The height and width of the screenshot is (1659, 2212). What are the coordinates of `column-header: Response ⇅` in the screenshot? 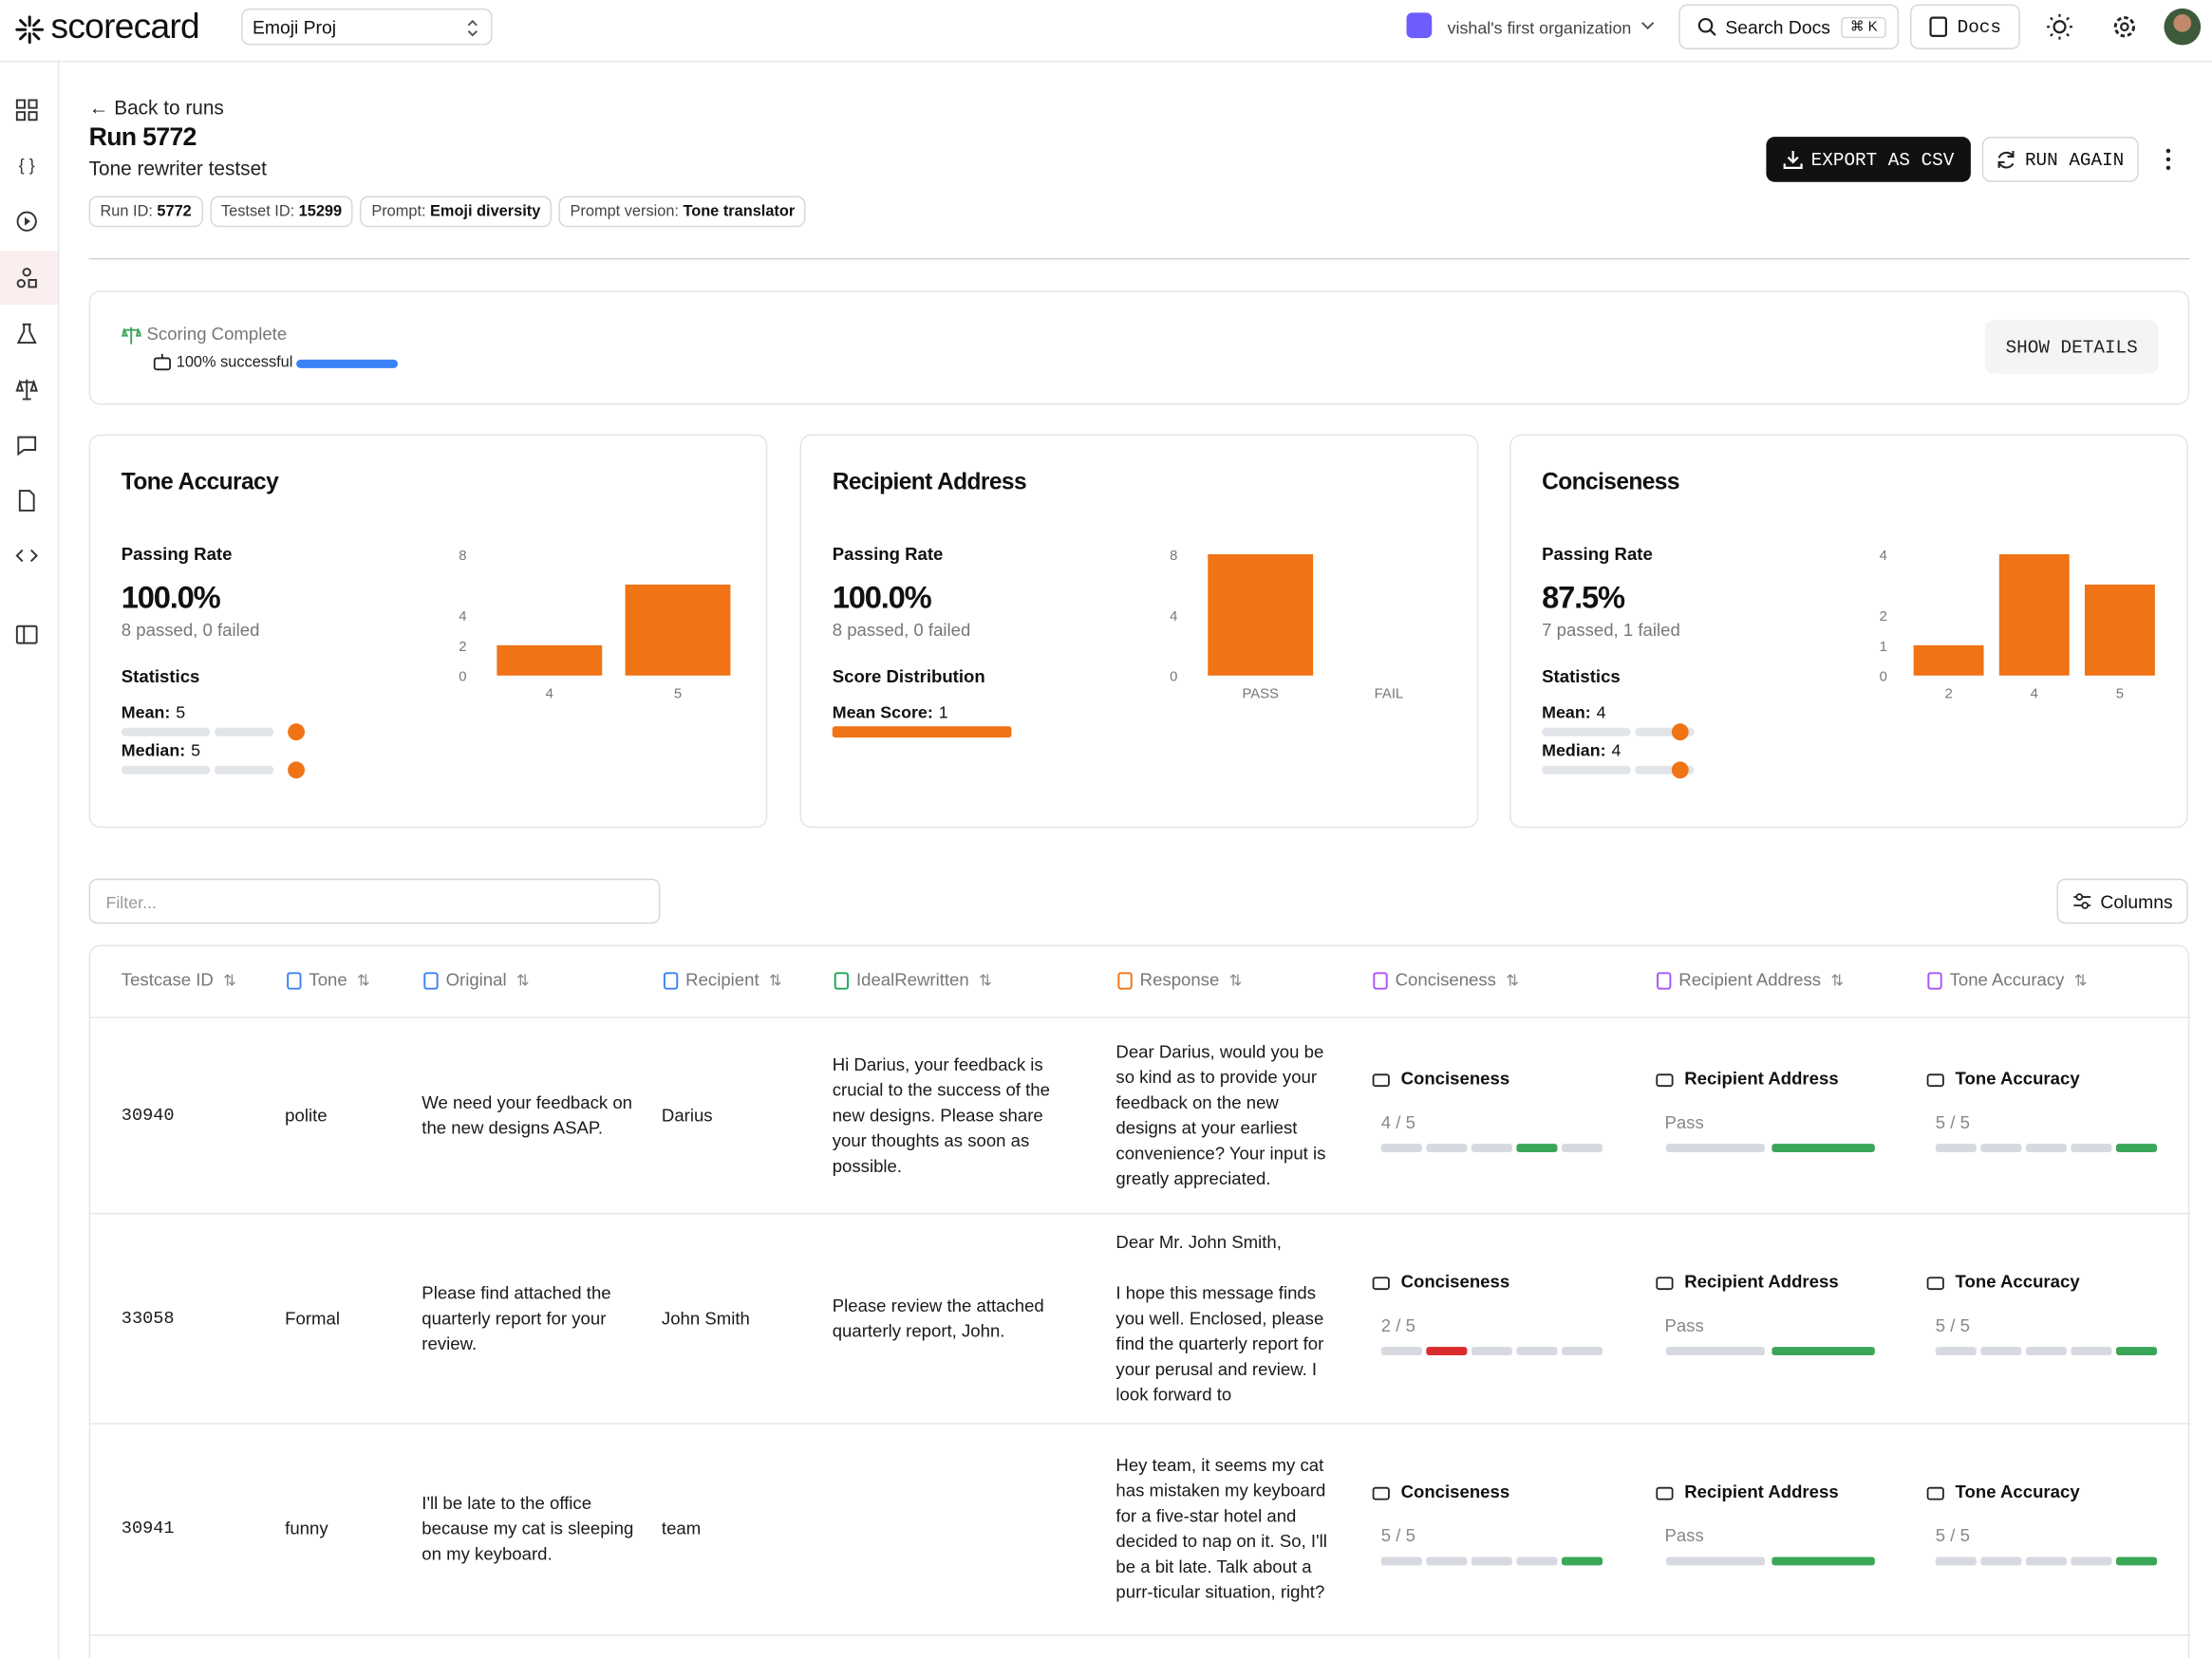 It's located at (1178, 980).